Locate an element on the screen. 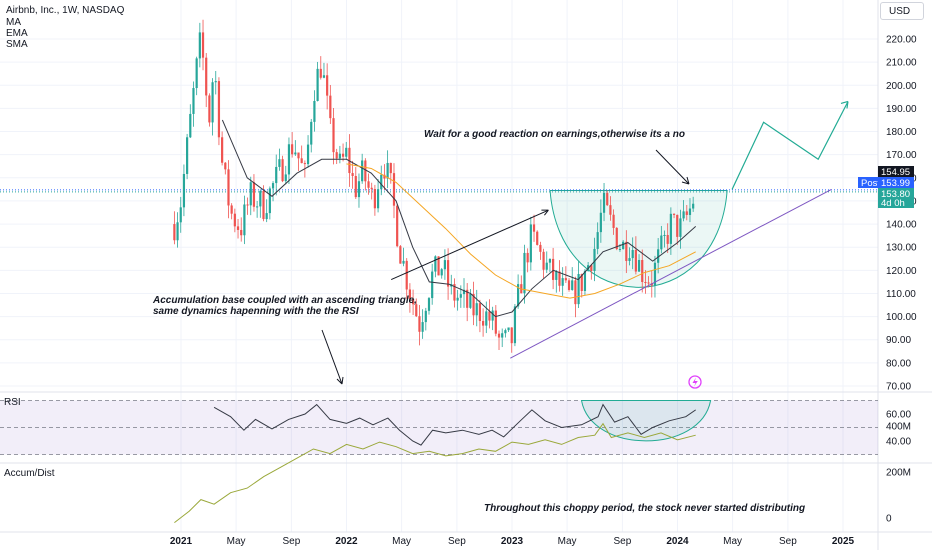 The width and height of the screenshot is (932, 550). post-label: Post is located at coordinates (870, 183).